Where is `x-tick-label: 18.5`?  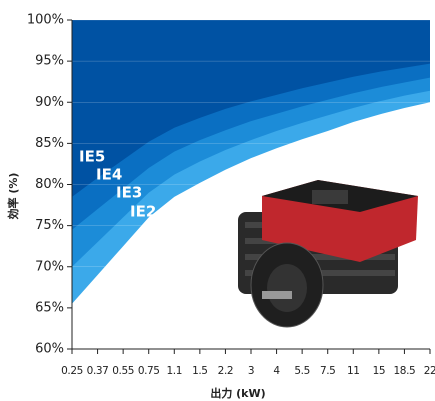 x-tick-label: 18.5 is located at coordinates (405, 371).